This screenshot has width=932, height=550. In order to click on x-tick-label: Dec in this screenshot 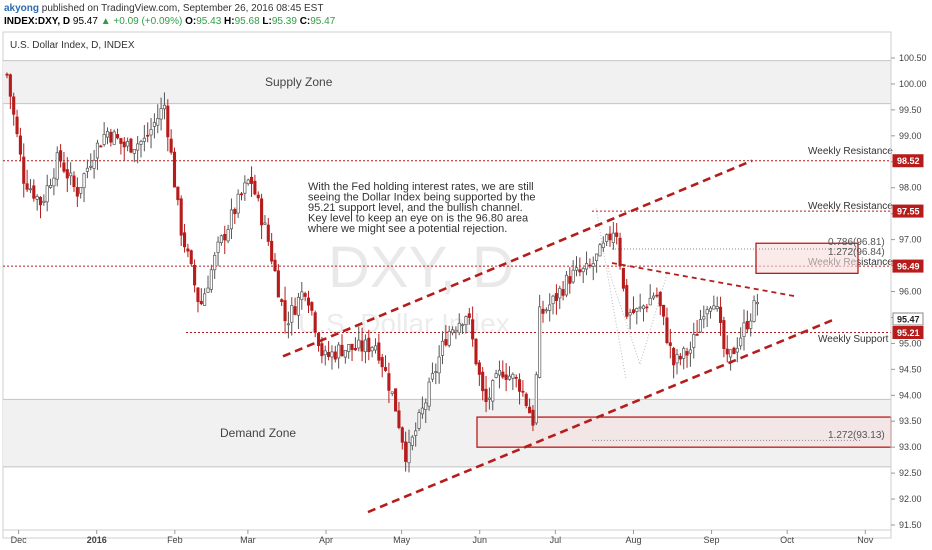, I will do `click(19, 540)`.